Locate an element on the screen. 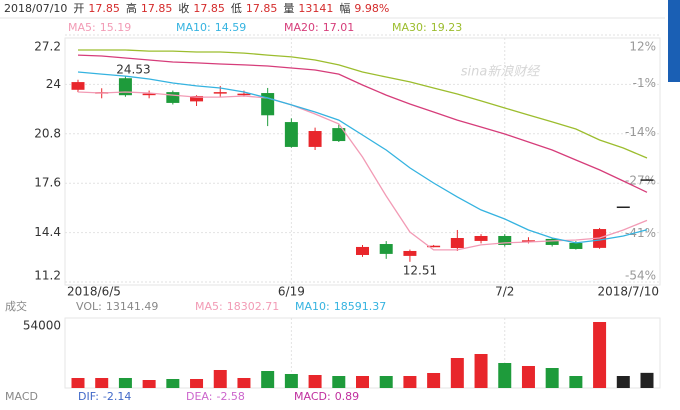 This screenshot has height=410, width=680. legend-entry-value: 14.59 is located at coordinates (231, 27).